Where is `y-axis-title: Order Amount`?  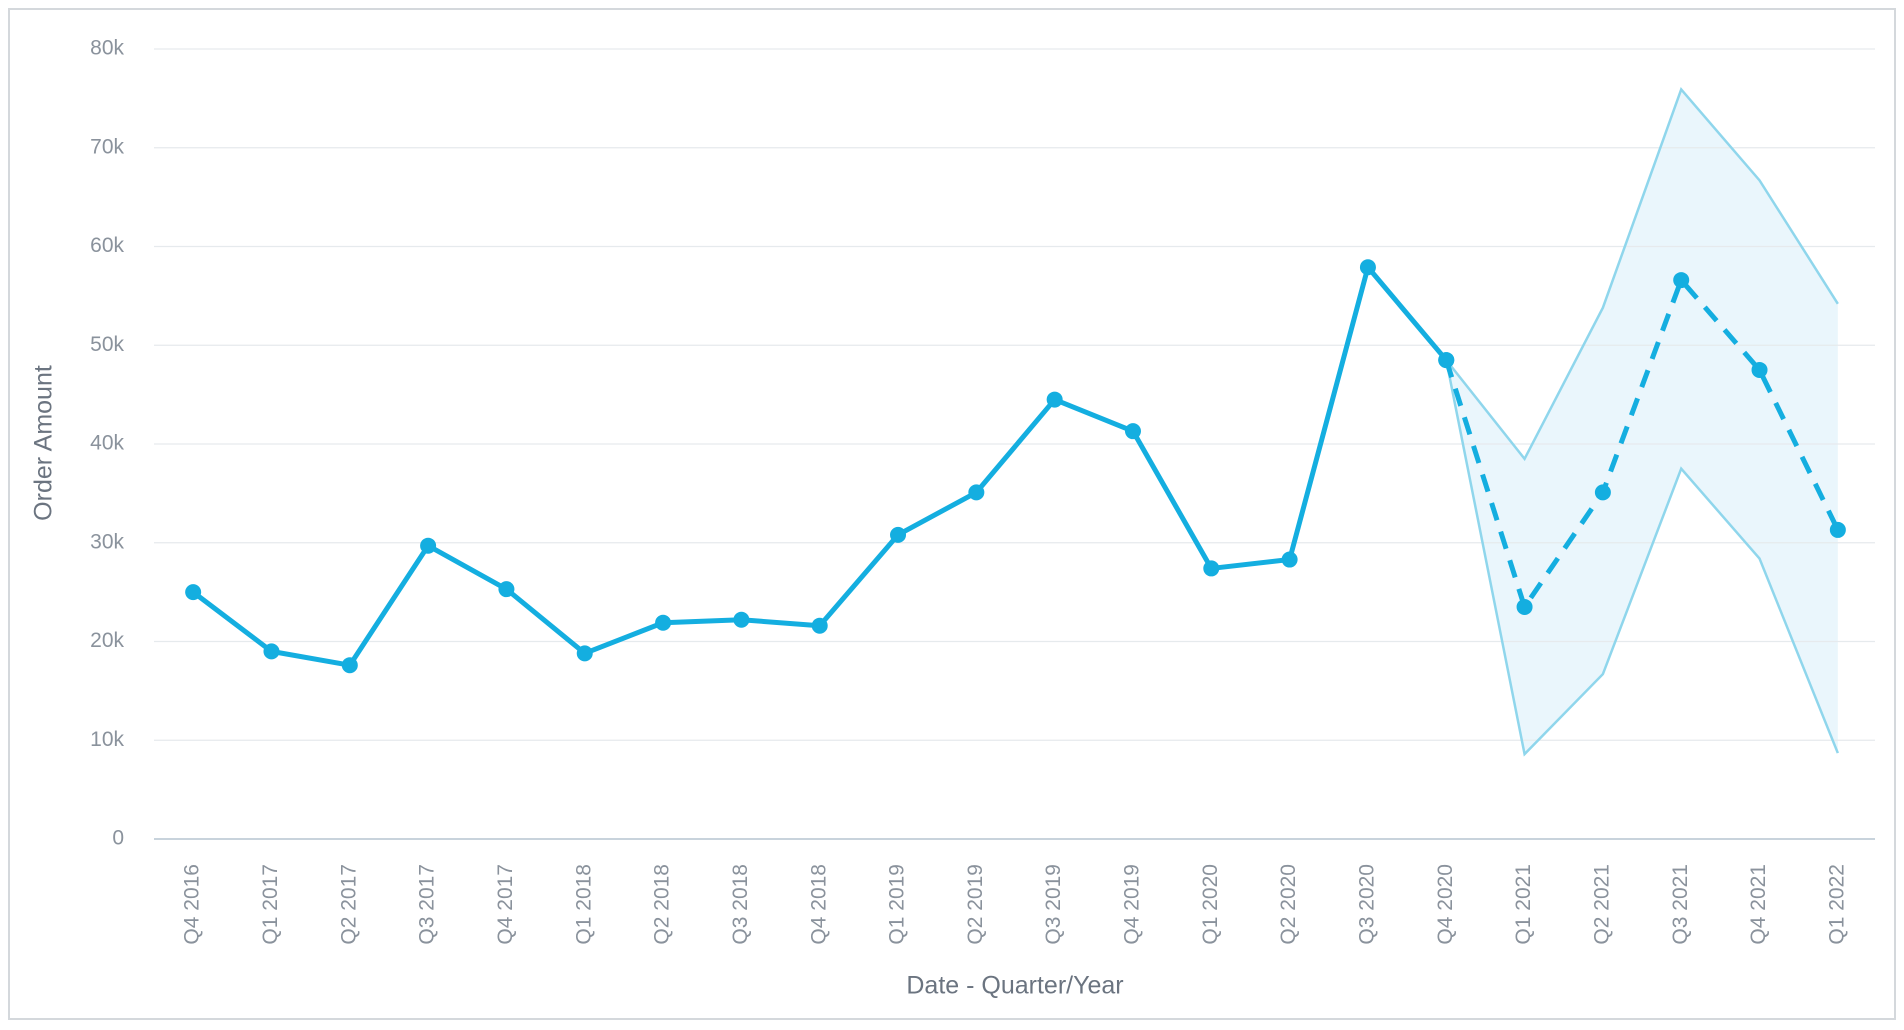 y-axis-title: Order Amount is located at coordinates (44, 443).